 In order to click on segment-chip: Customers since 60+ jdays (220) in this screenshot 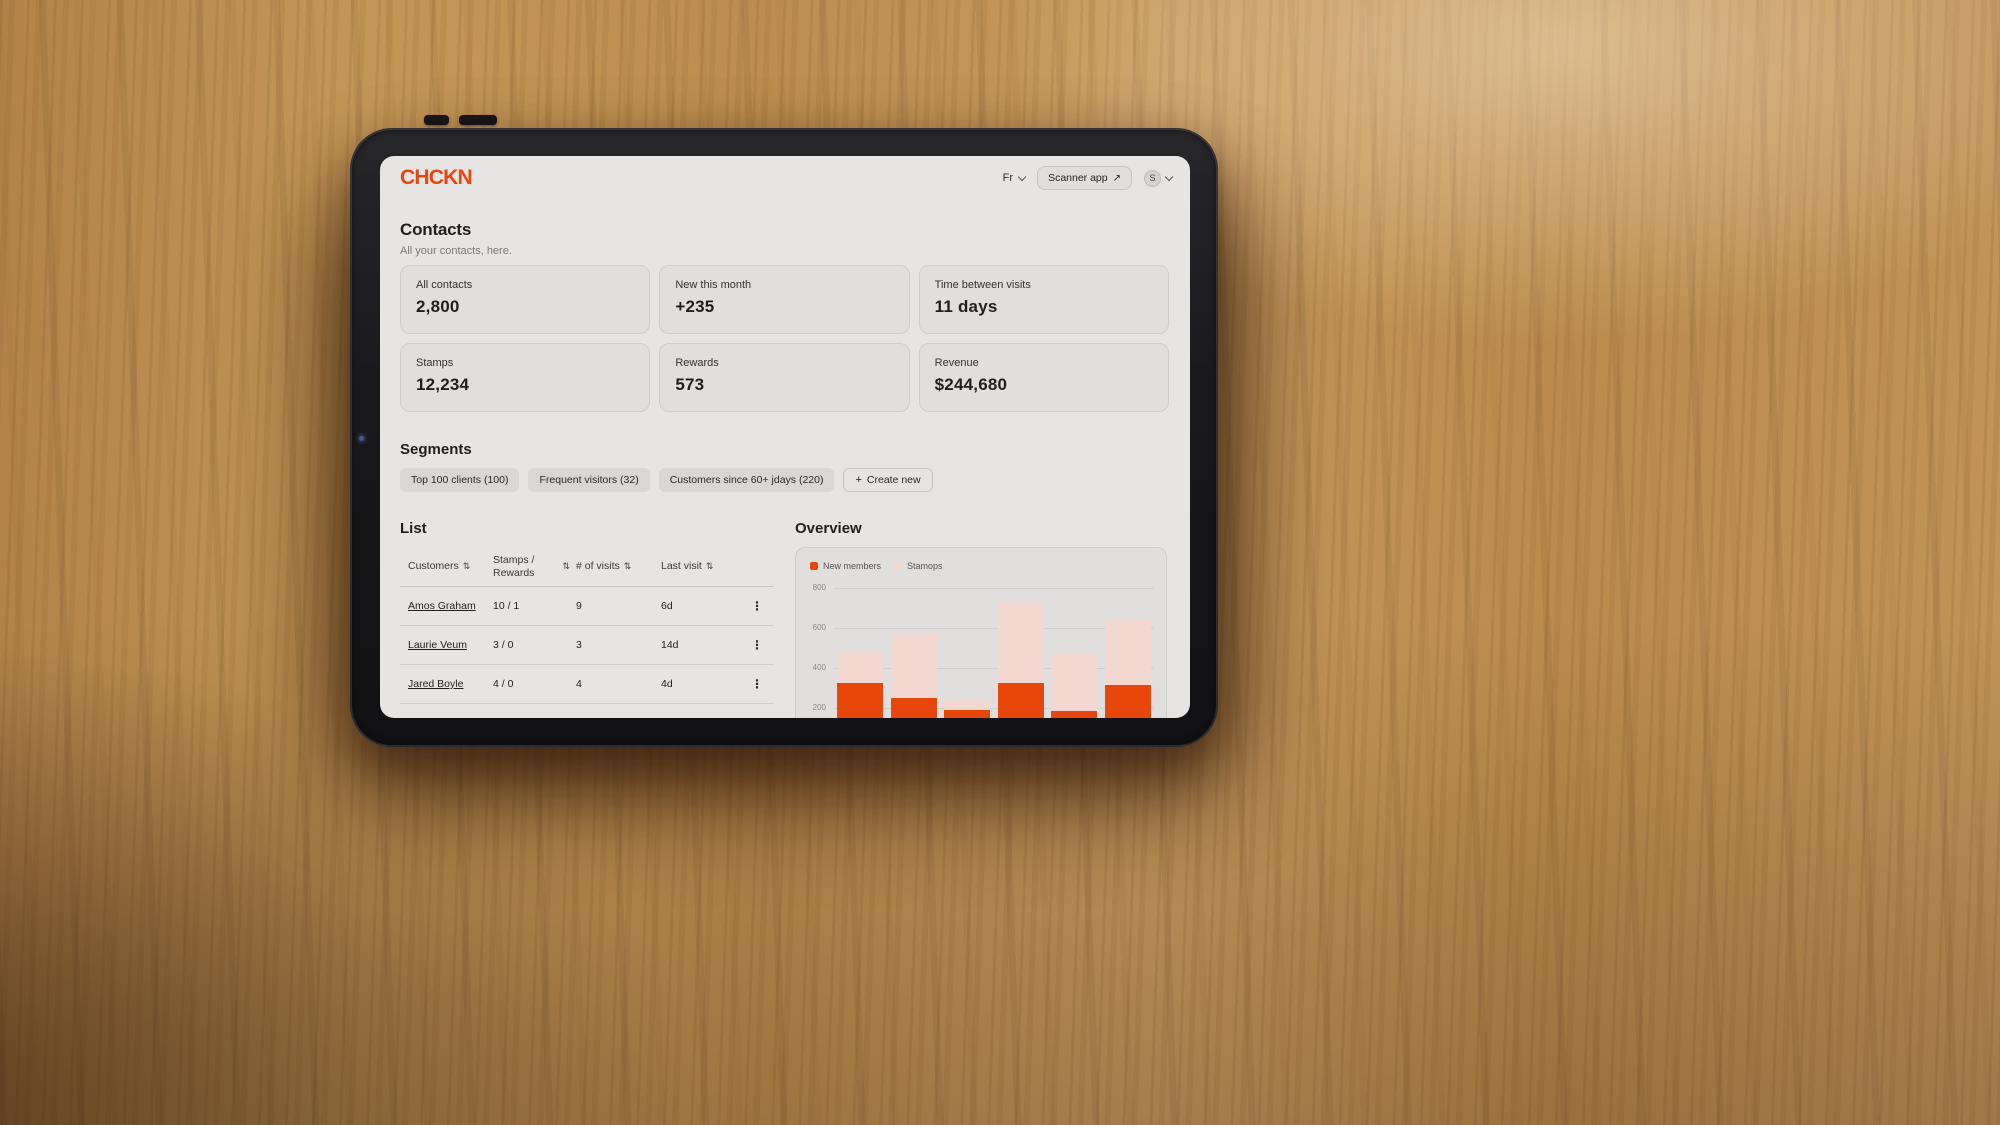, I will do `click(746, 480)`.